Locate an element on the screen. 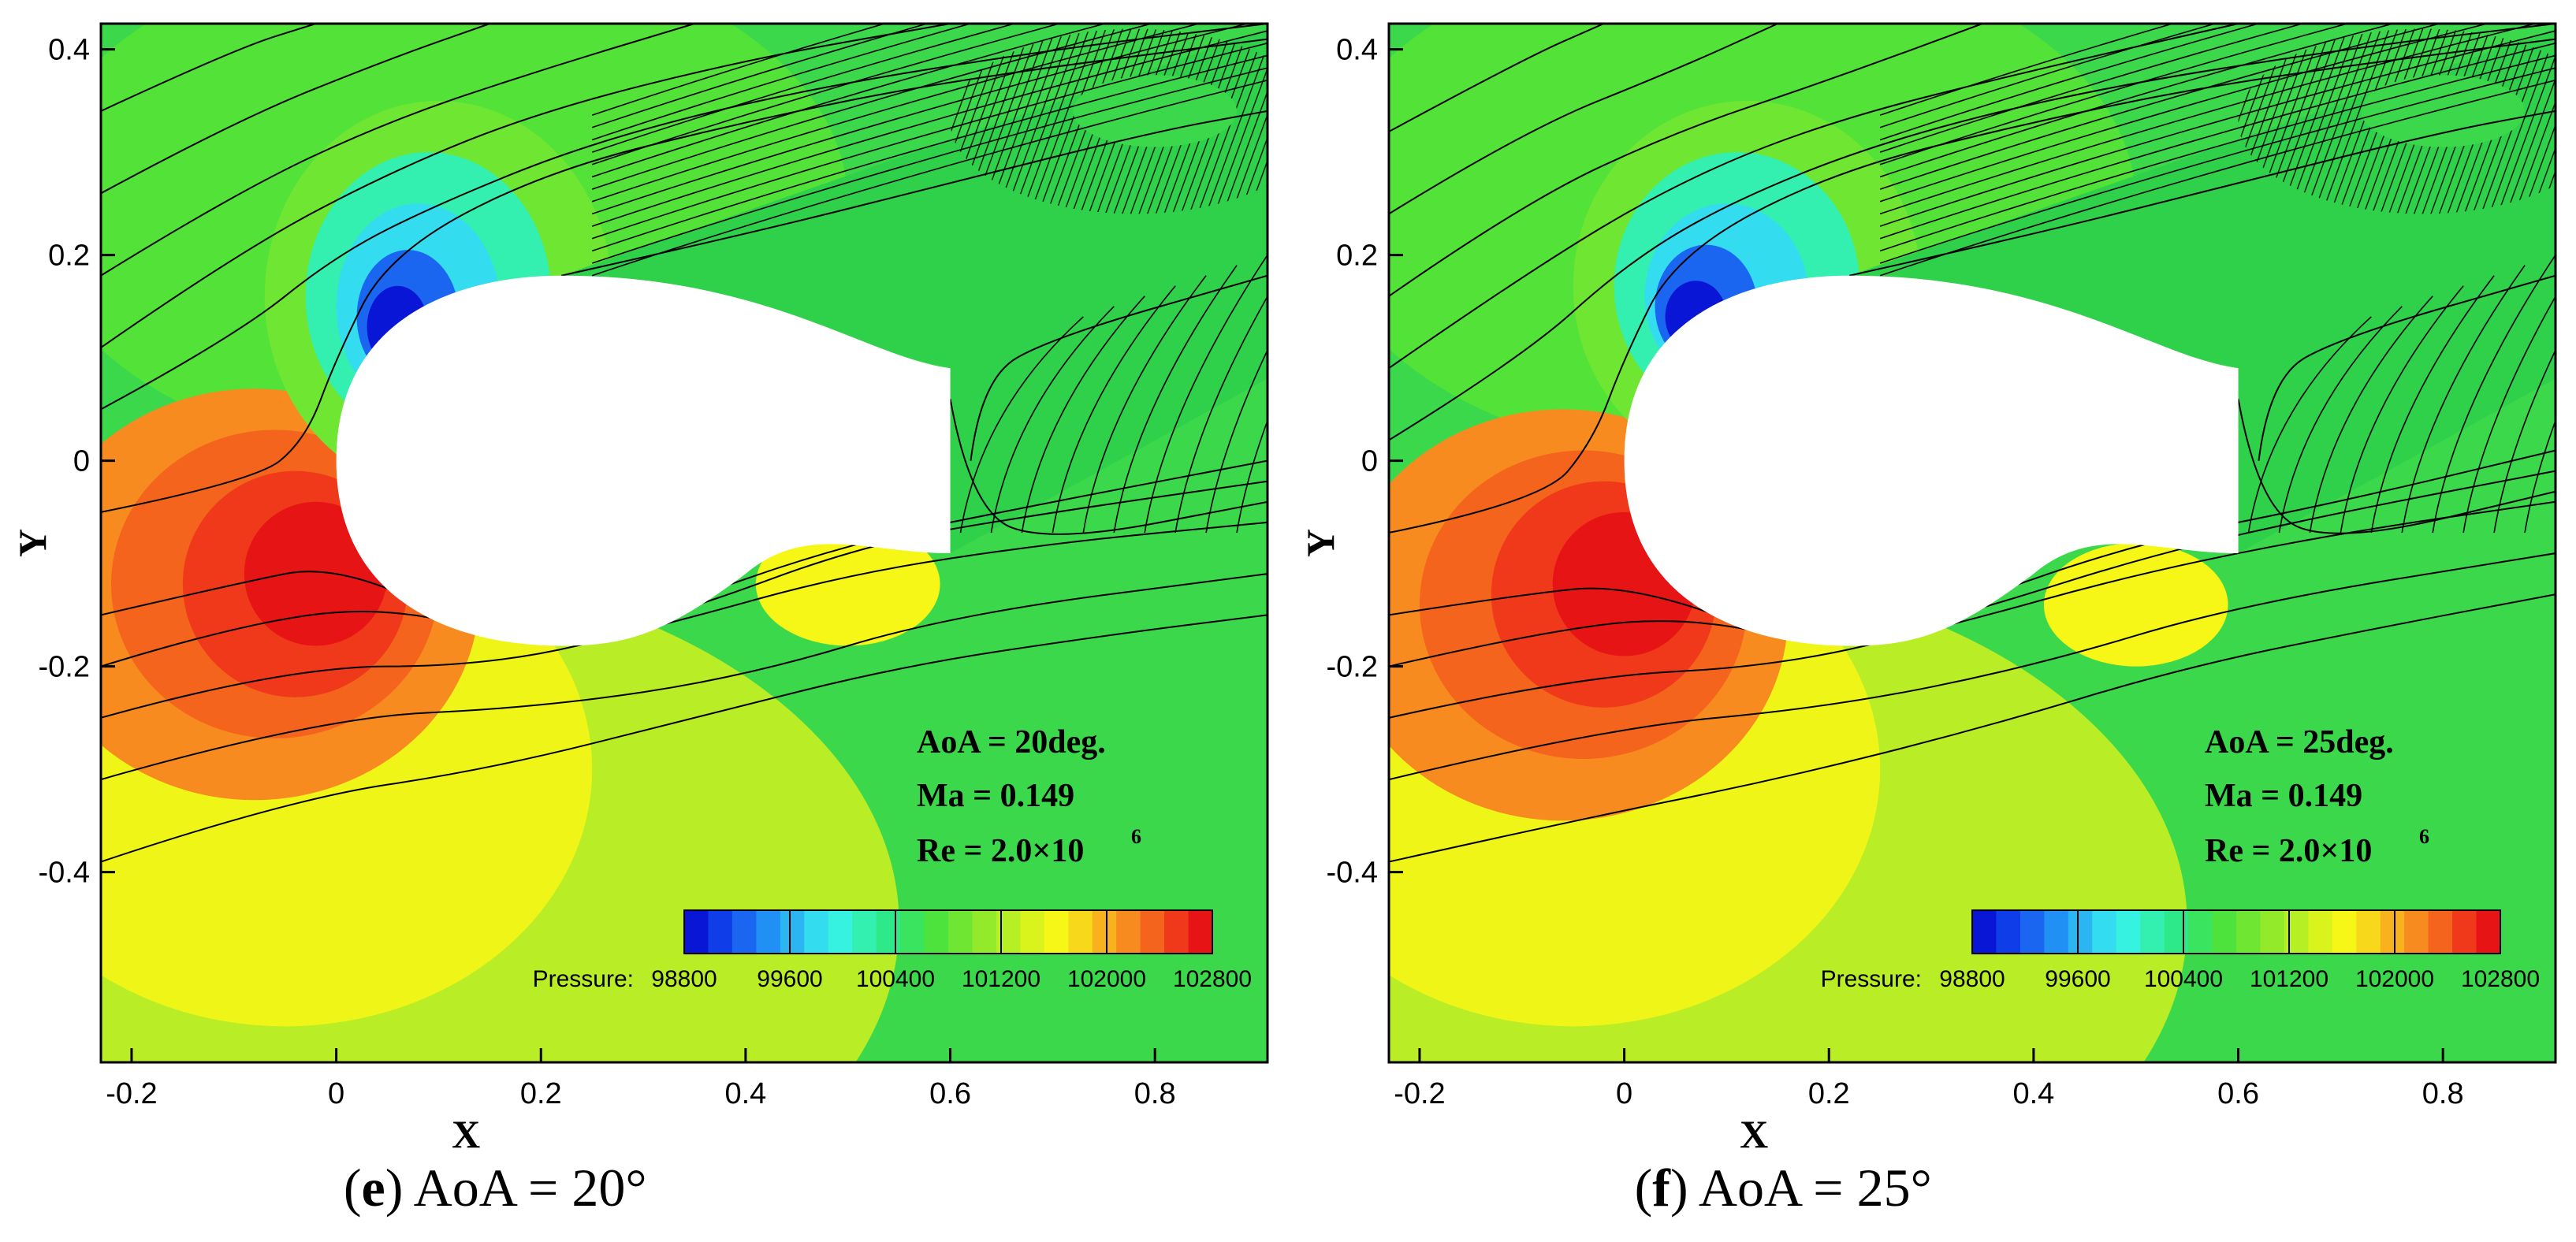 The height and width of the screenshot is (1242, 2576). annotation-reynolds: Re = 2.0×10 is located at coordinates (1000, 851).